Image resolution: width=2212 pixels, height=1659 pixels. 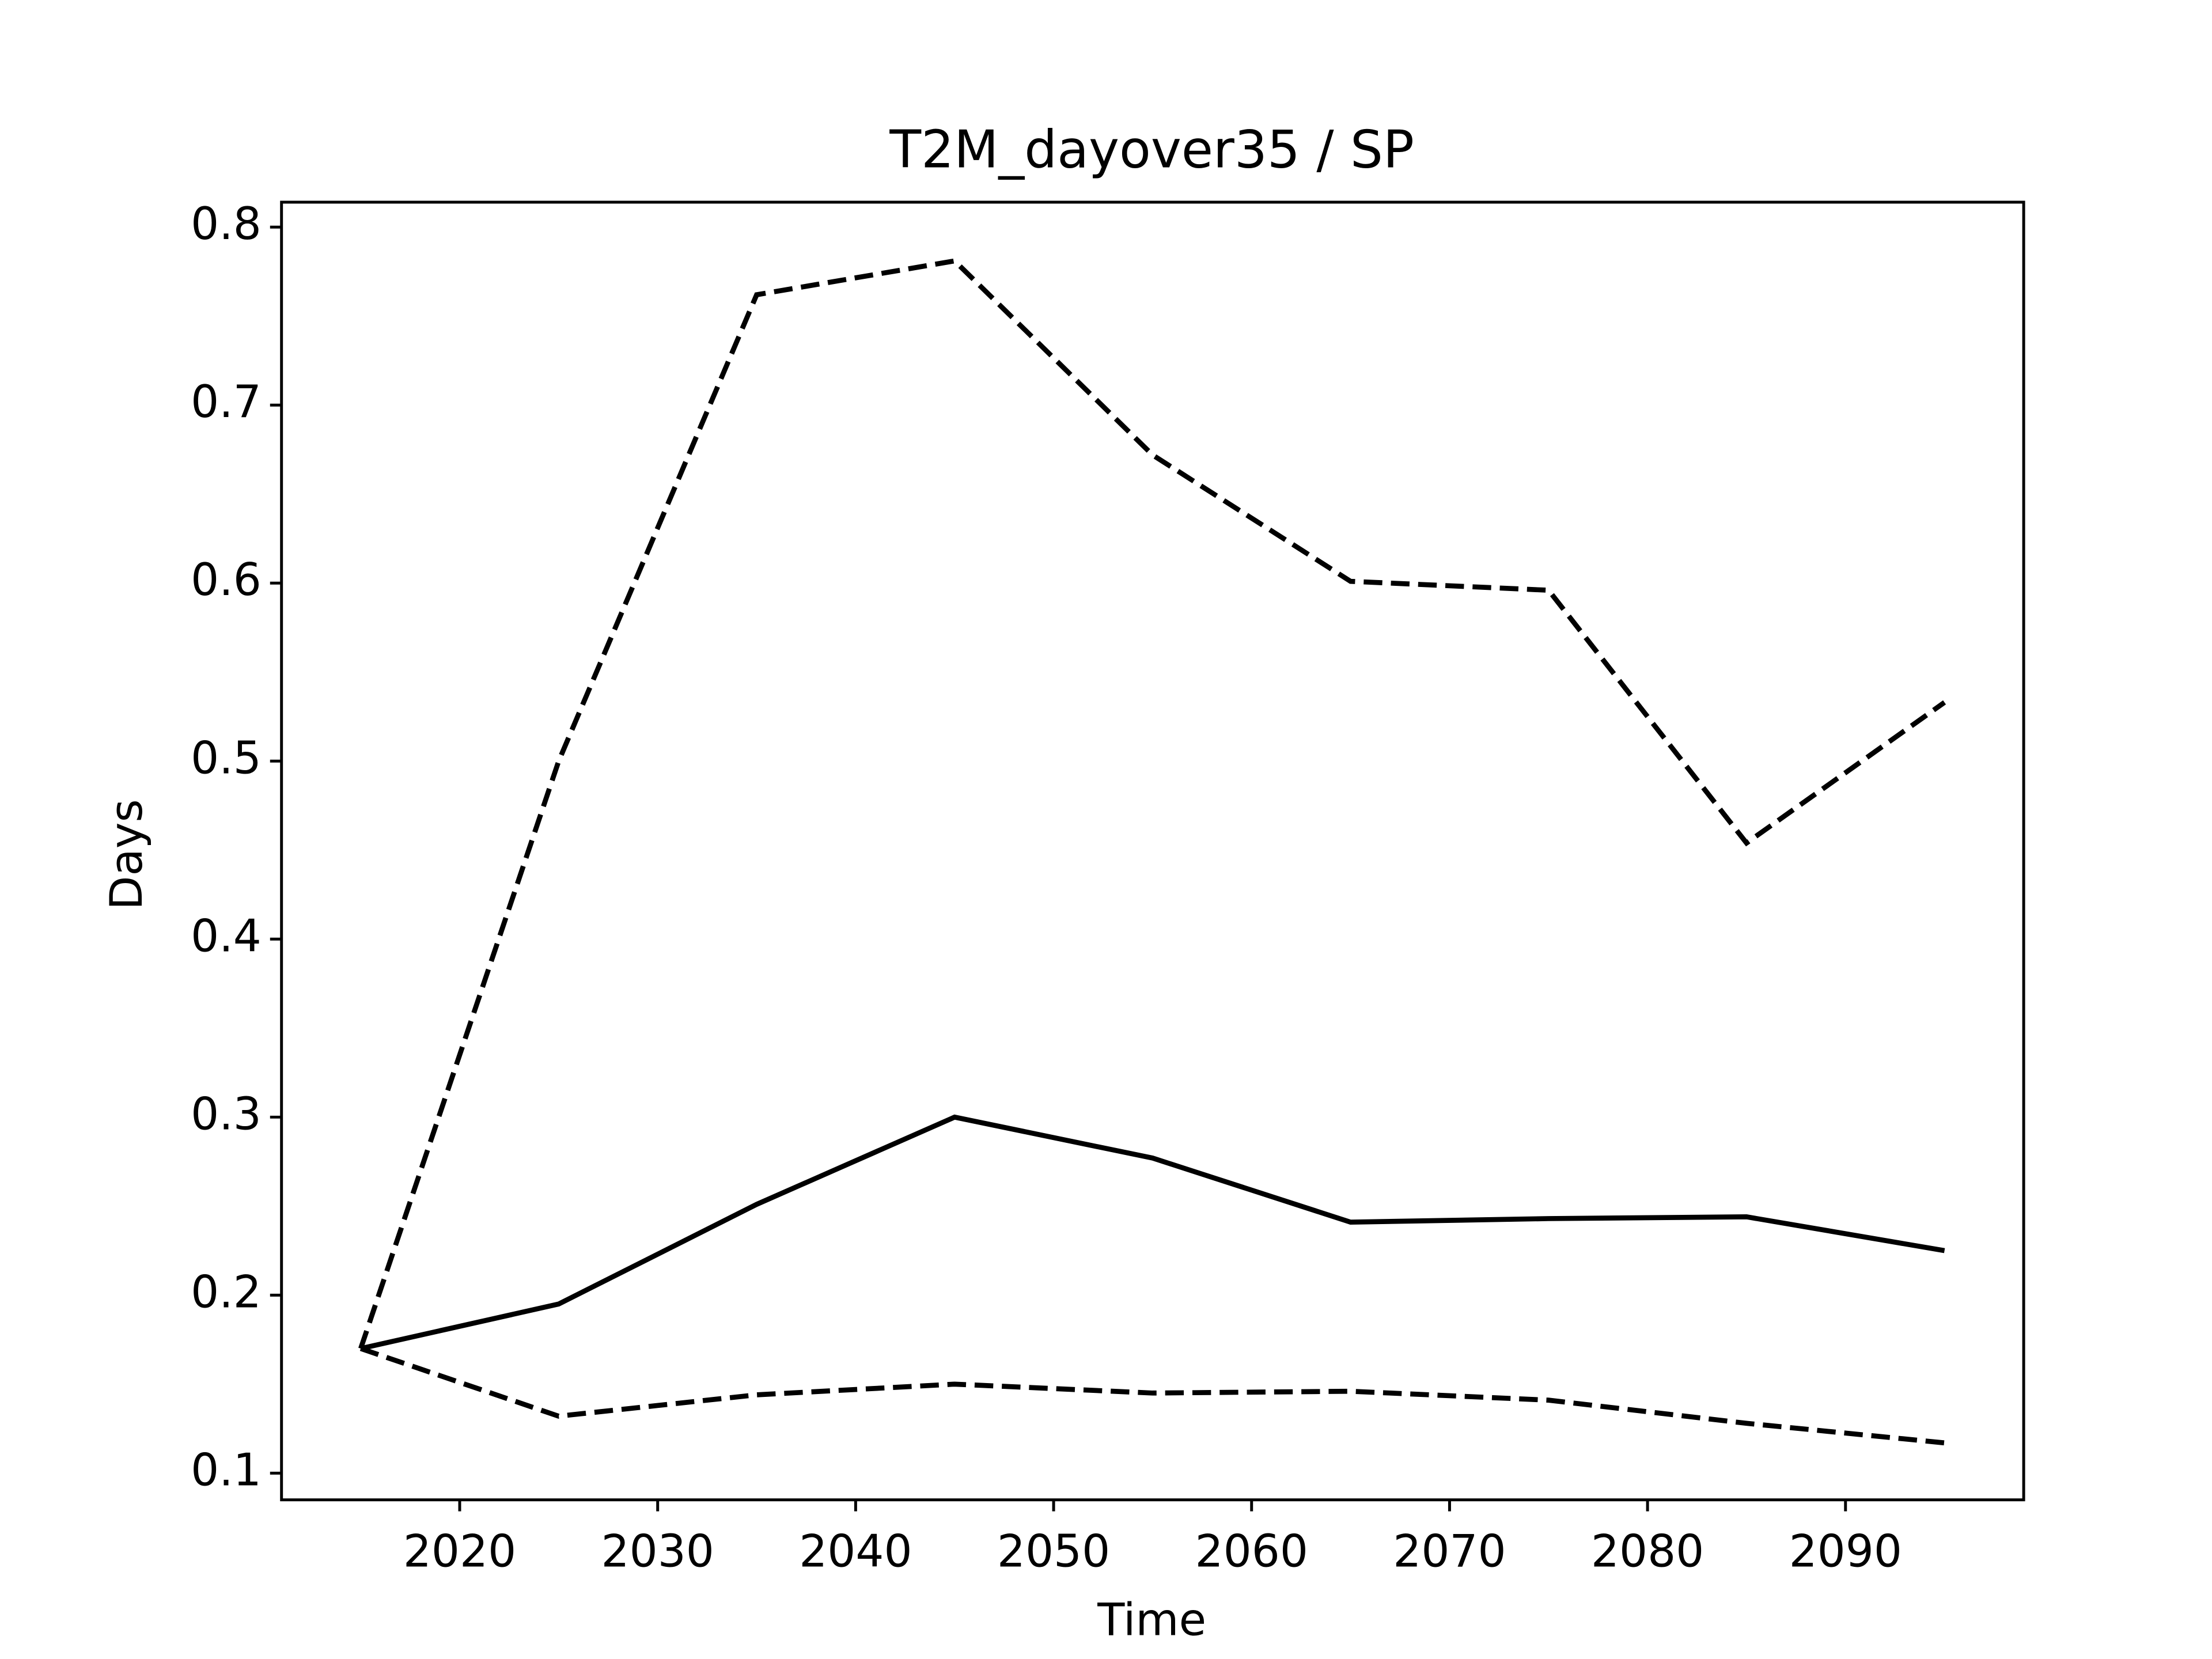 What do you see at coordinates (226, 580) in the screenshot?
I see `y-tick-label: 0.6` at bounding box center [226, 580].